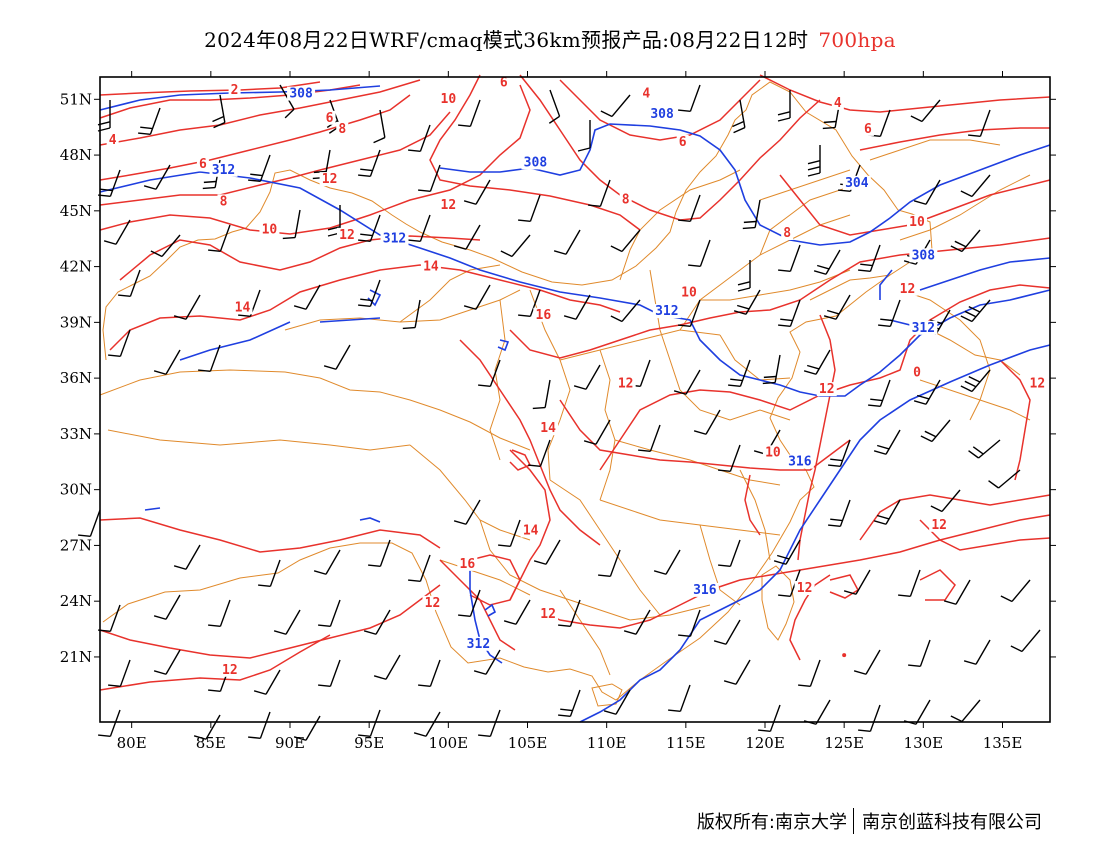 This screenshot has height=850, width=1100. I want to click on lon-tick-label: 115E, so click(686, 743).